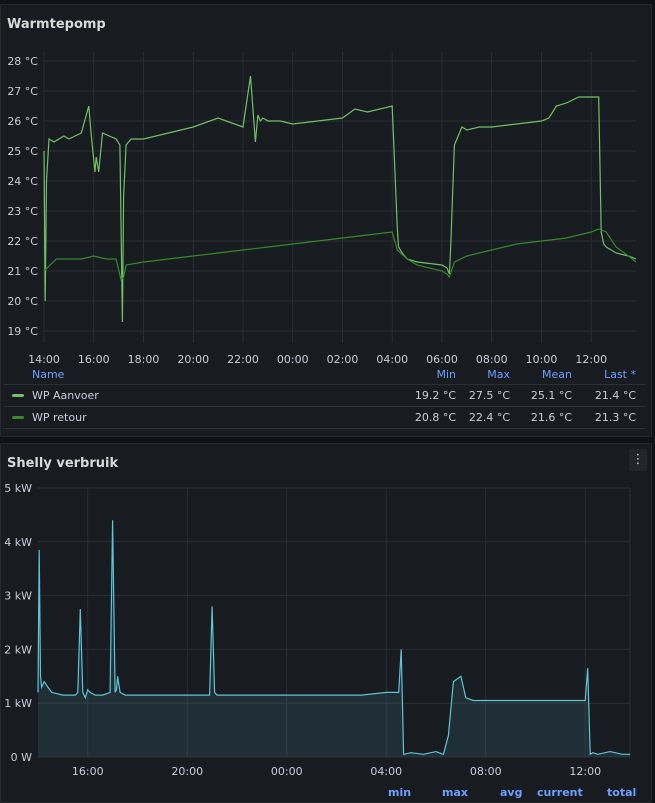 The width and height of the screenshot is (655, 803). What do you see at coordinates (455, 792) in the screenshot?
I see `legend-max: max` at bounding box center [455, 792].